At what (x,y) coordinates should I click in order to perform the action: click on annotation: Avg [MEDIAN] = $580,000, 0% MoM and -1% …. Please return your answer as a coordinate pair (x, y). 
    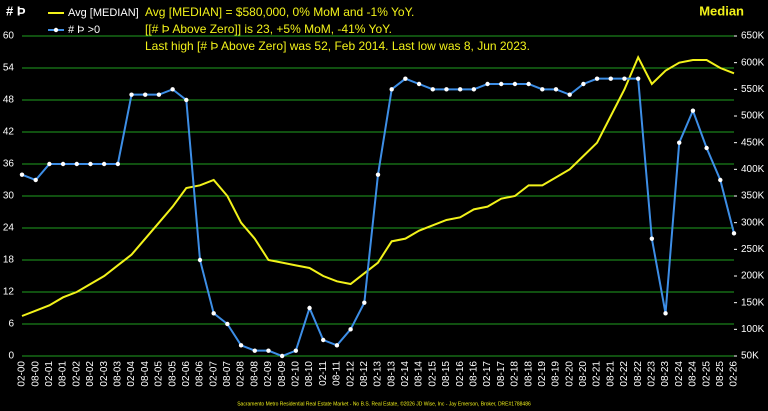
    Looking at the image, I should click on (279, 12).